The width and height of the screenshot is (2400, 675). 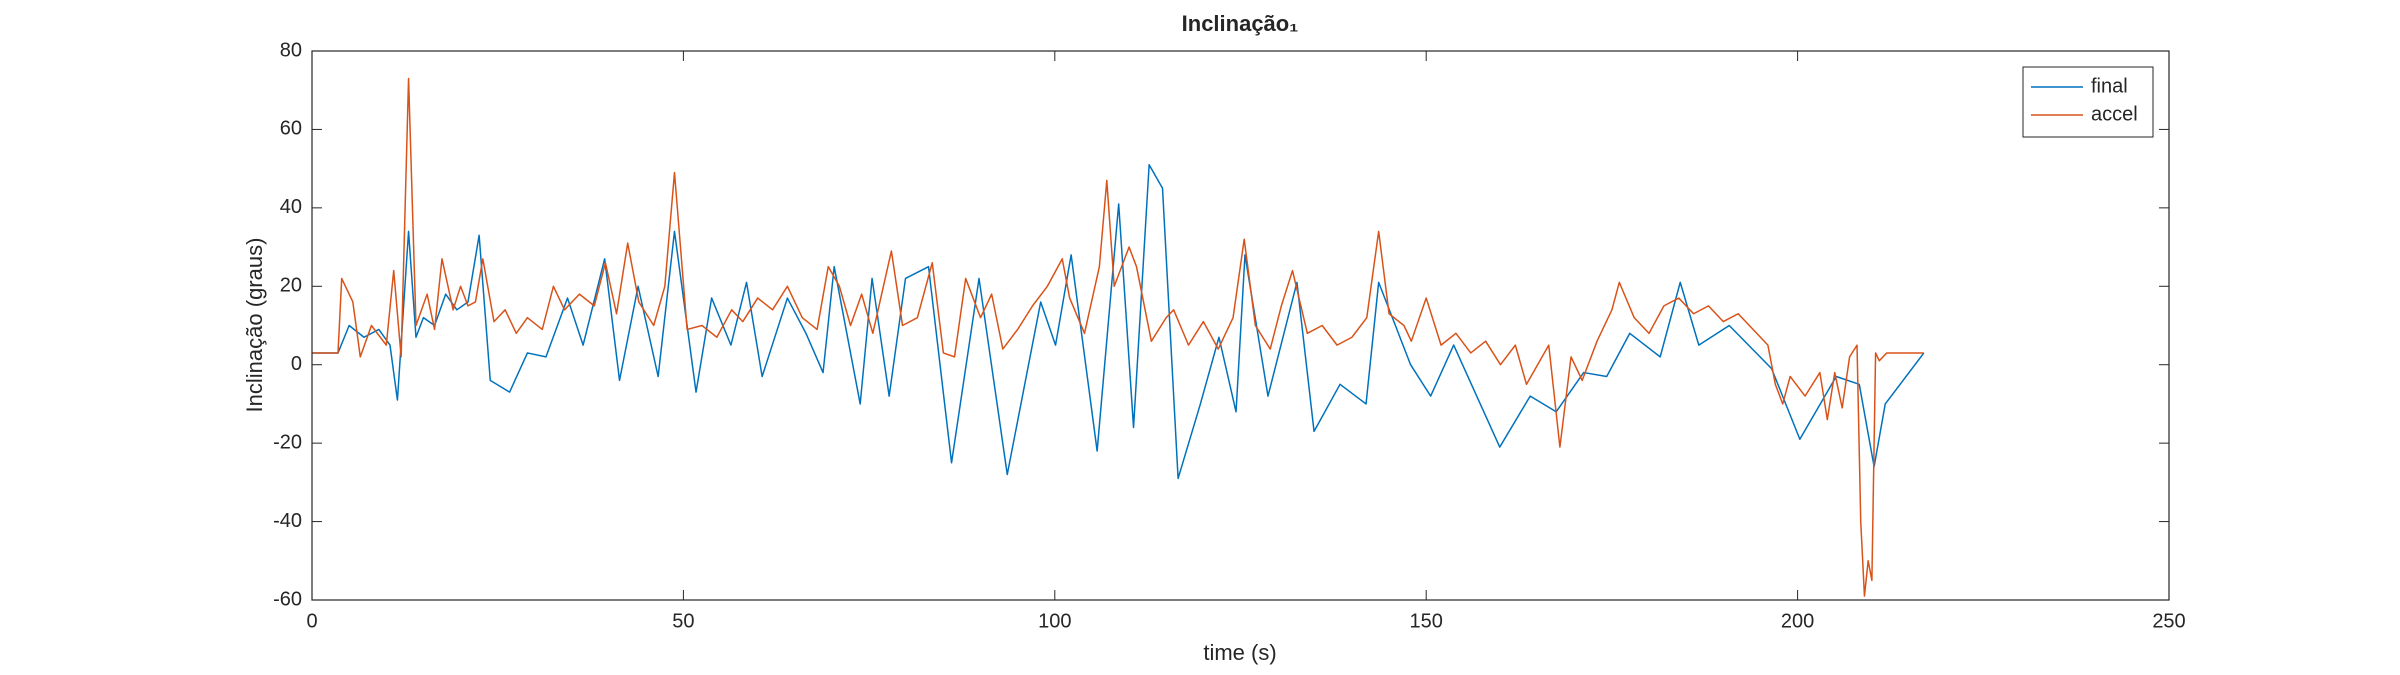 What do you see at coordinates (287, 521) in the screenshot?
I see `y-tick-label: -40` at bounding box center [287, 521].